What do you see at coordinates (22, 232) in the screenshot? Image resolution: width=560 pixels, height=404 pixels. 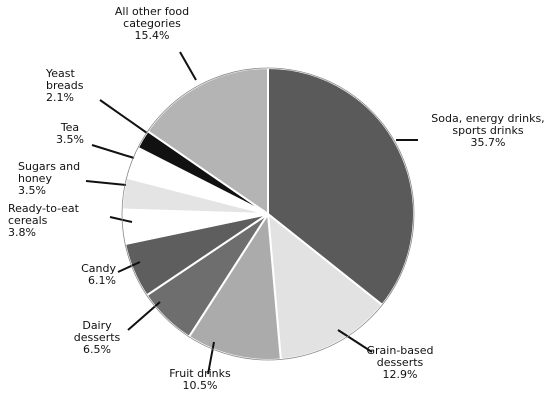 I see `value-label: 3.8%` at bounding box center [22, 232].